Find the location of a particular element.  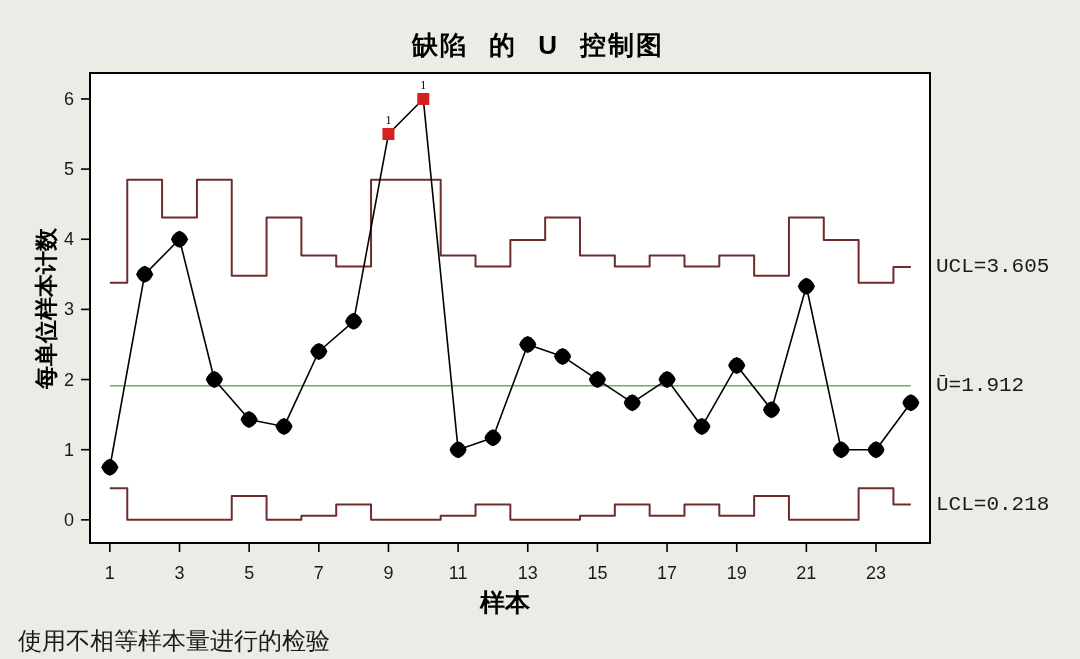

xlabel: 样本 is located at coordinates (505, 602).